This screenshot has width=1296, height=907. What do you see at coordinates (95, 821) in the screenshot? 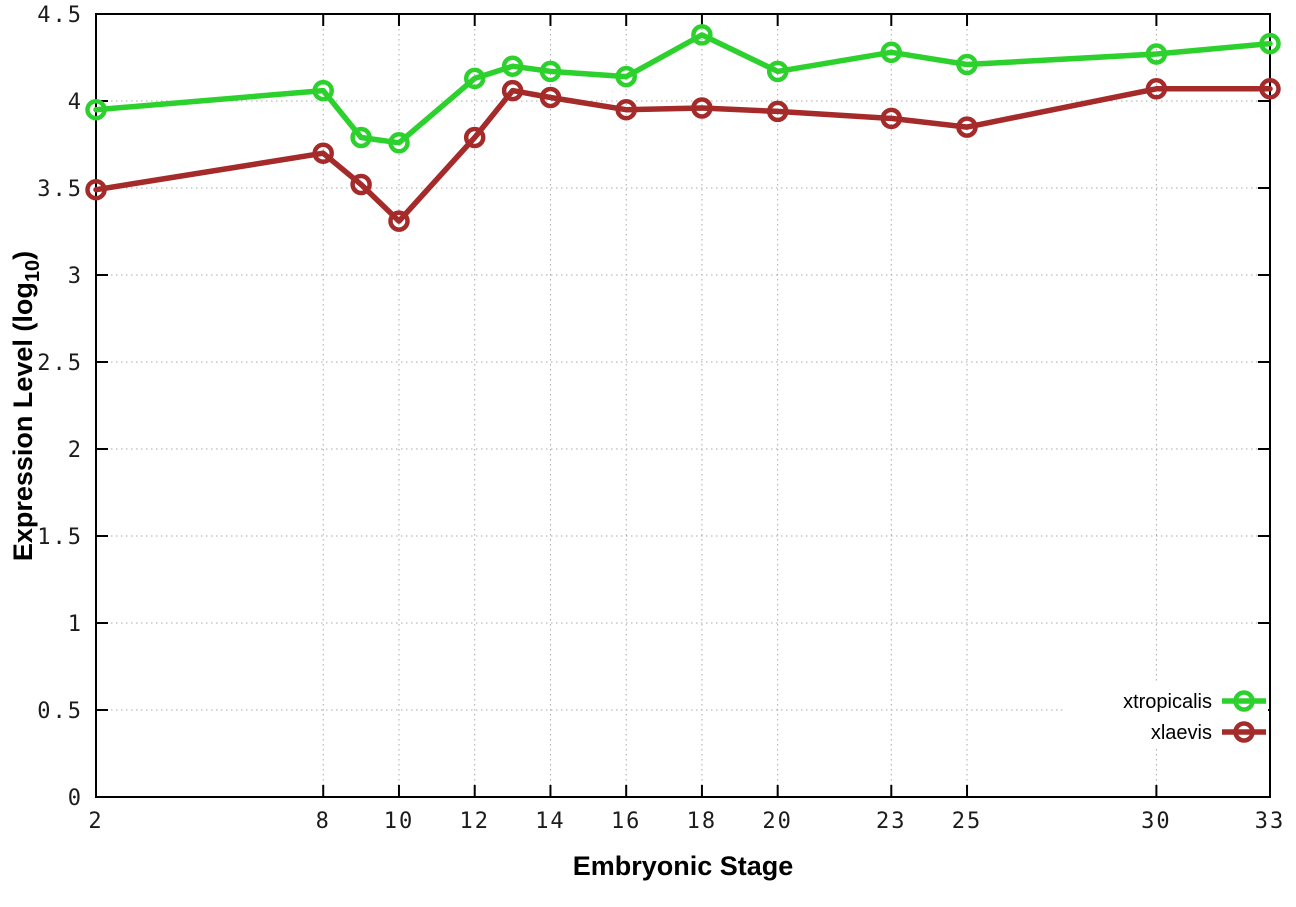
I see `x-tick-label: 2` at bounding box center [95, 821].